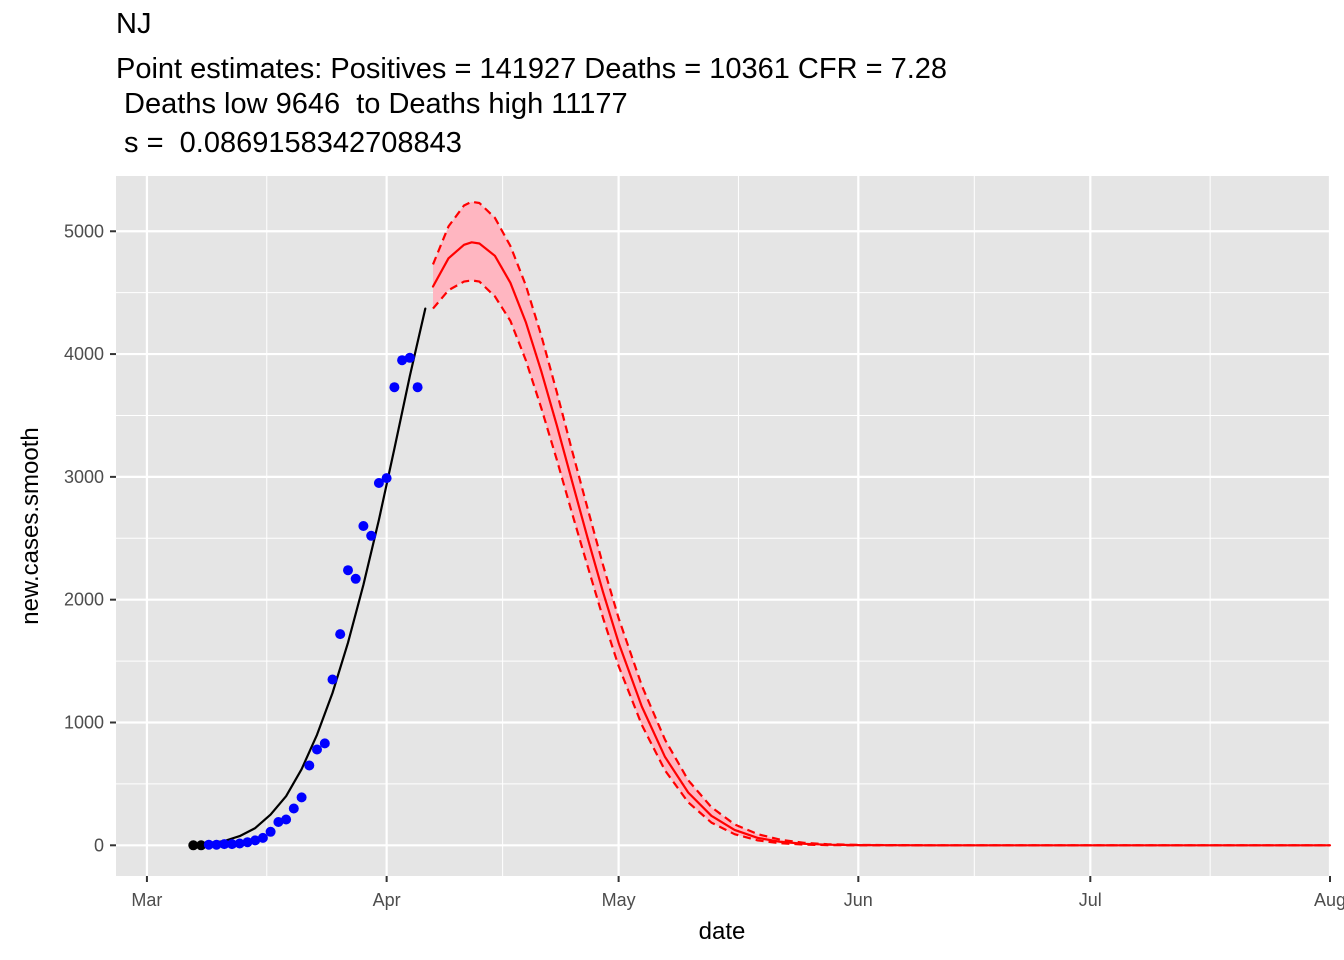  I want to click on y-tick-label: 3000, so click(84, 477).